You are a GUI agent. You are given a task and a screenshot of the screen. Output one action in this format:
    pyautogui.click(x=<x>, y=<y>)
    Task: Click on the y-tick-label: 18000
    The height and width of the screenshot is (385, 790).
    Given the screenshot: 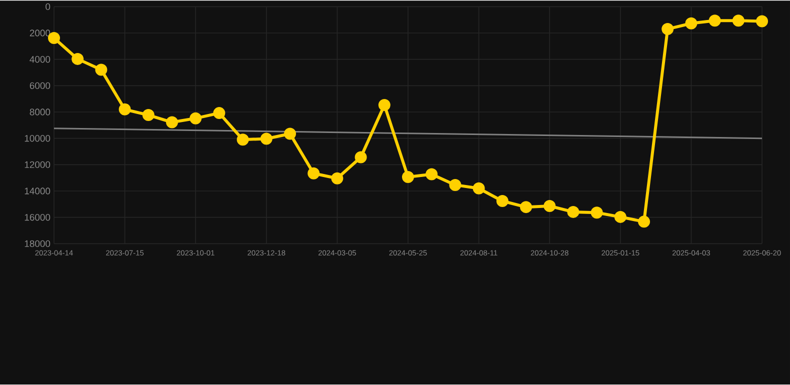 What is the action you would take?
    pyautogui.click(x=37, y=244)
    